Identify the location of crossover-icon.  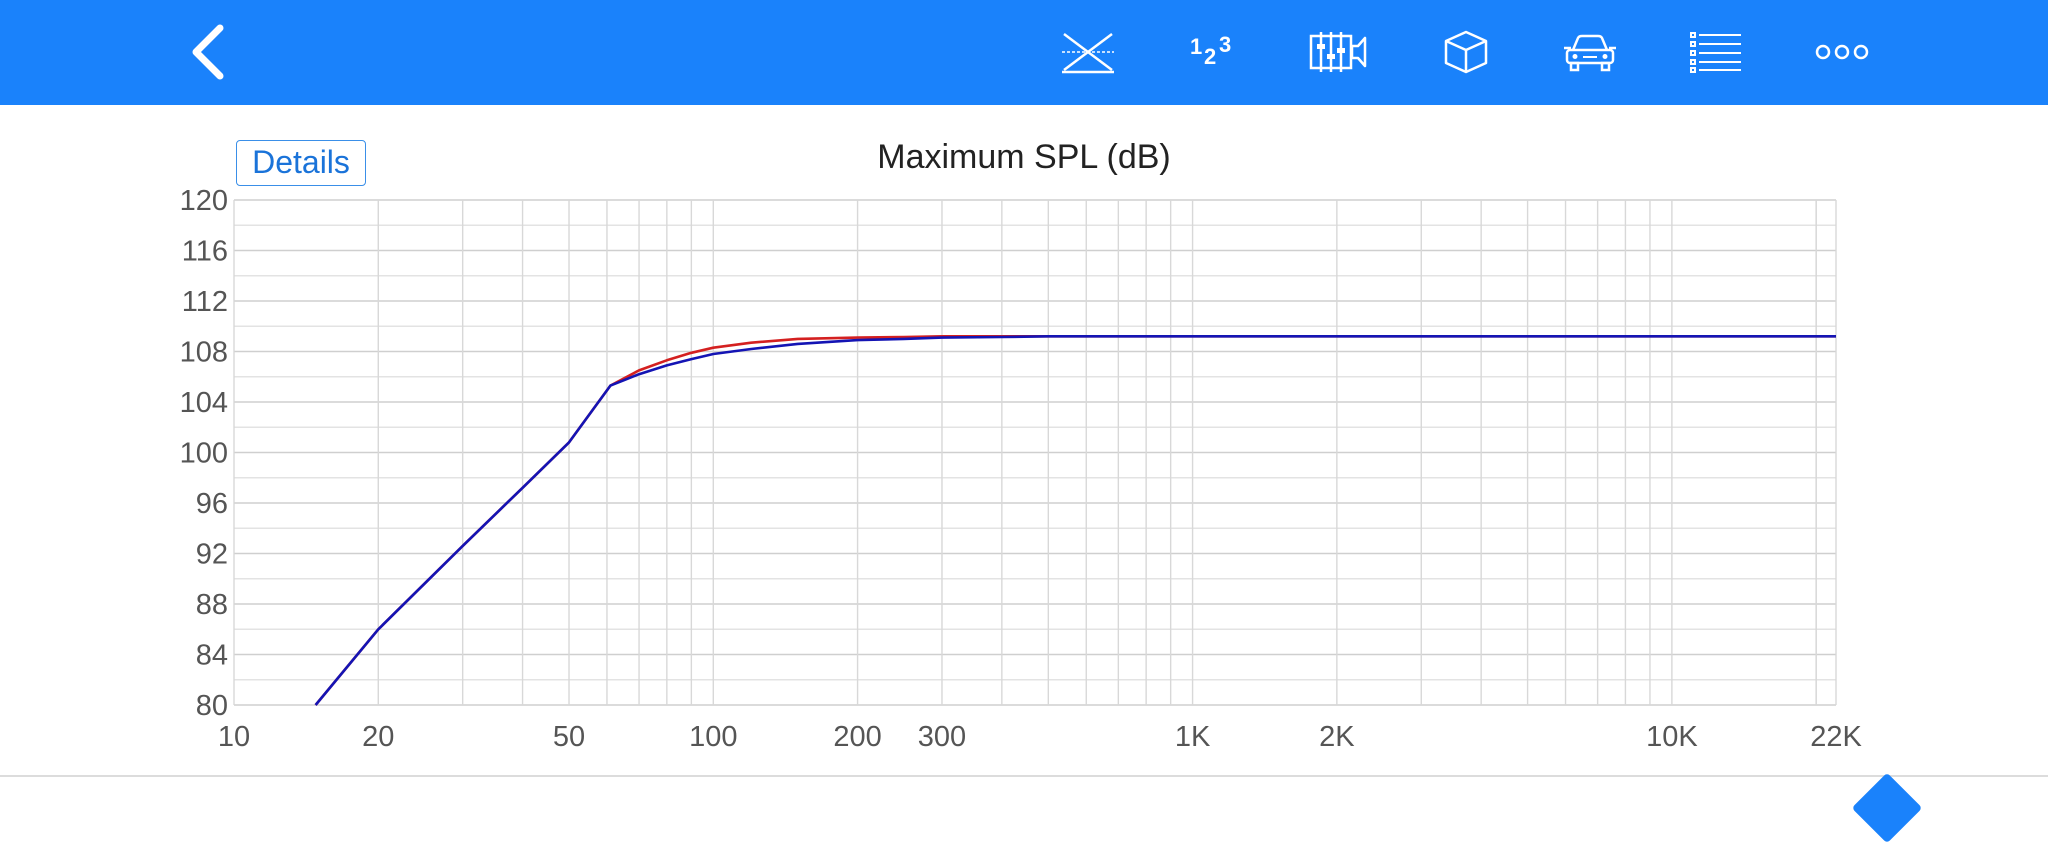
(1088, 53).